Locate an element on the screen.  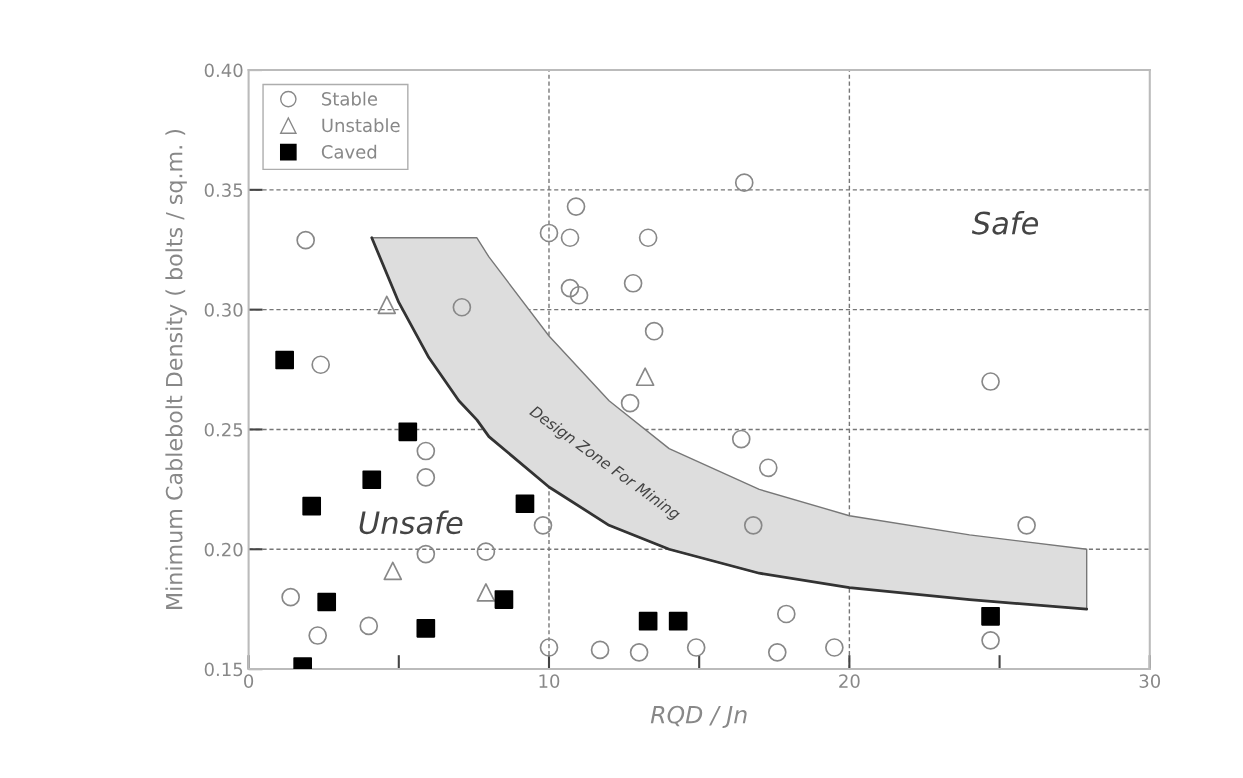
x-axis-title: RQD / Jn is located at coordinates (698, 716).